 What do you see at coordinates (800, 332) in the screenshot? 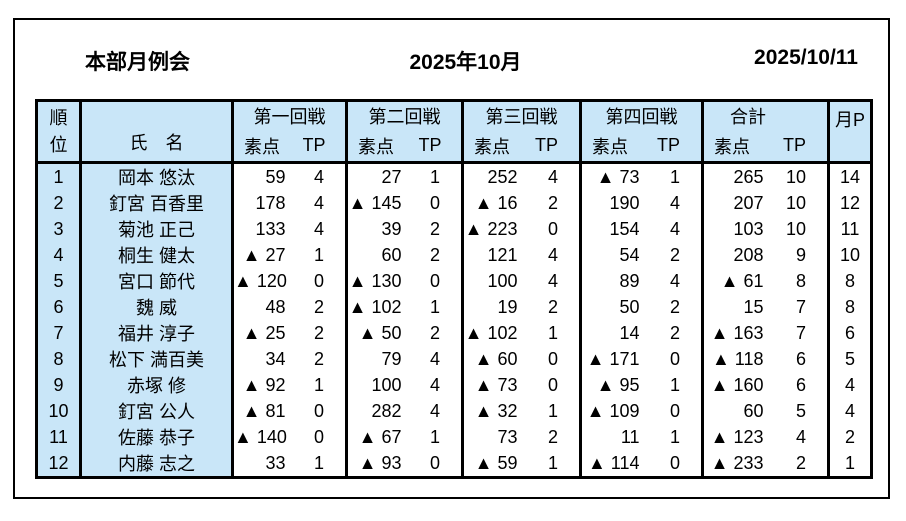
I see `tp-cell: 7` at bounding box center [800, 332].